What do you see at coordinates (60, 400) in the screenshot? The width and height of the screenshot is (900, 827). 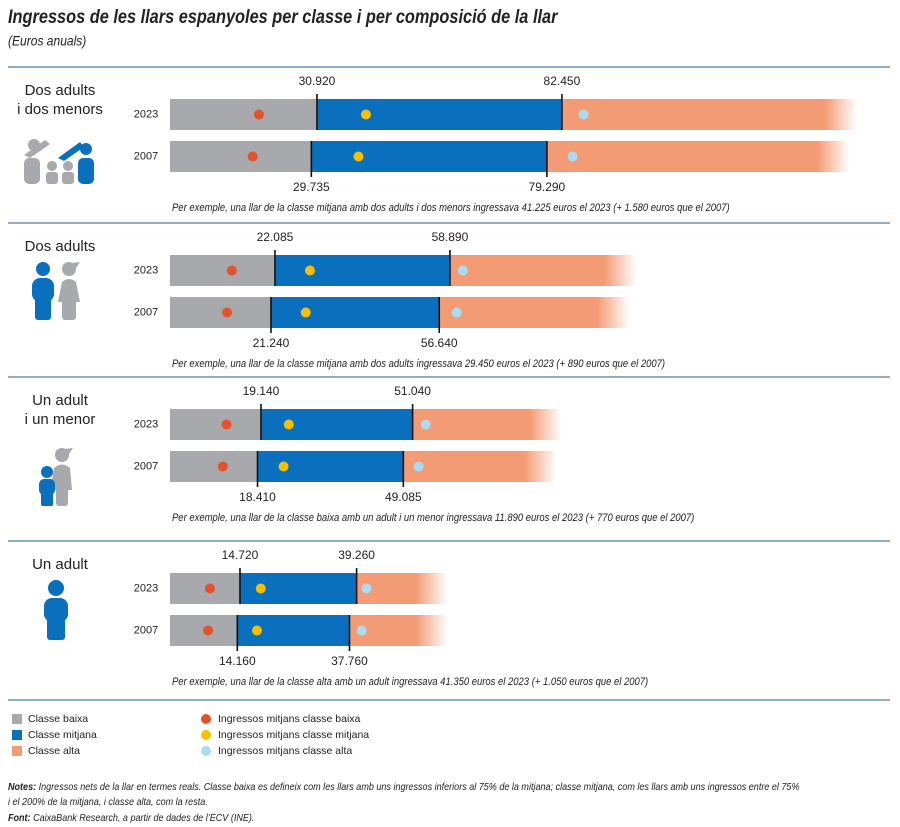 I see `panel-label: Un adult` at bounding box center [60, 400].